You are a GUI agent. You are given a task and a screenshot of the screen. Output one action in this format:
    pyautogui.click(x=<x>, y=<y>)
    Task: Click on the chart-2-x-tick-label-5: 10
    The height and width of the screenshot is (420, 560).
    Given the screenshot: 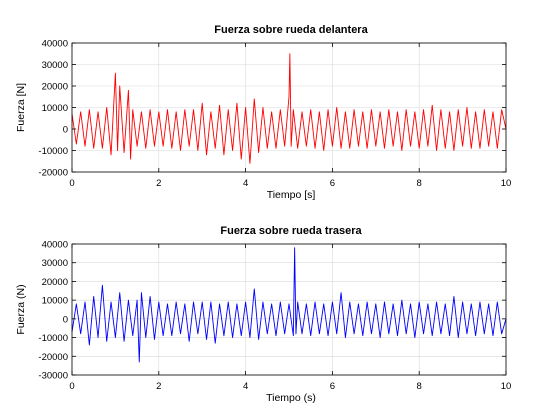 What is the action you would take?
    pyautogui.click(x=506, y=386)
    